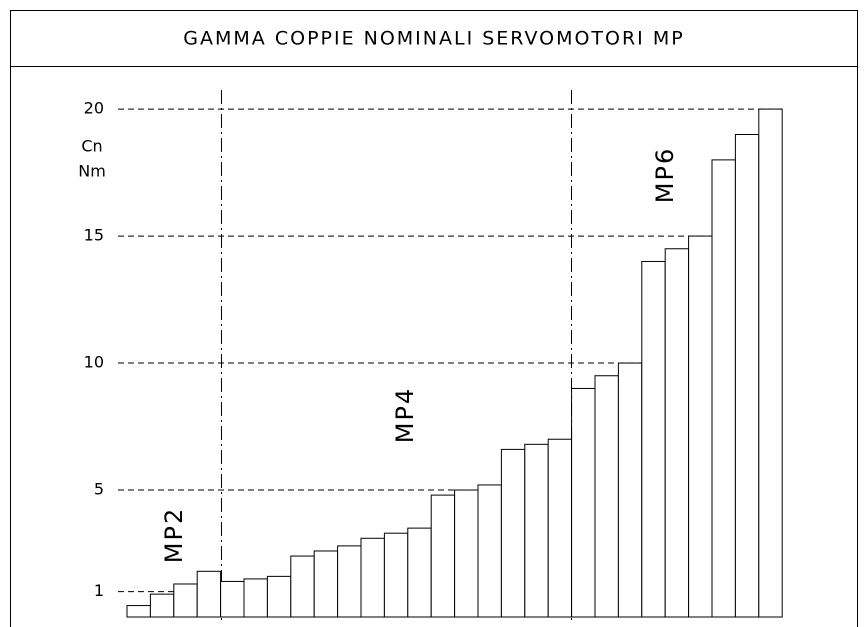 Image resolution: width=868 pixels, height=627 pixels. I want to click on y-tick-label: 1, so click(99, 590).